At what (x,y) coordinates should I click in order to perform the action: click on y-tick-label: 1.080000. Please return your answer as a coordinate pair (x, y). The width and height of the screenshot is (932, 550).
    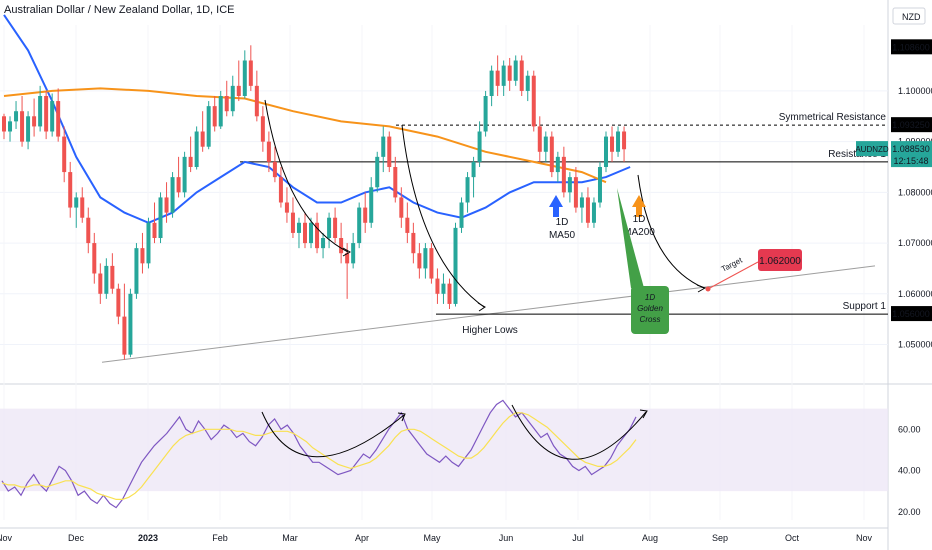
    Looking at the image, I should click on (915, 192).